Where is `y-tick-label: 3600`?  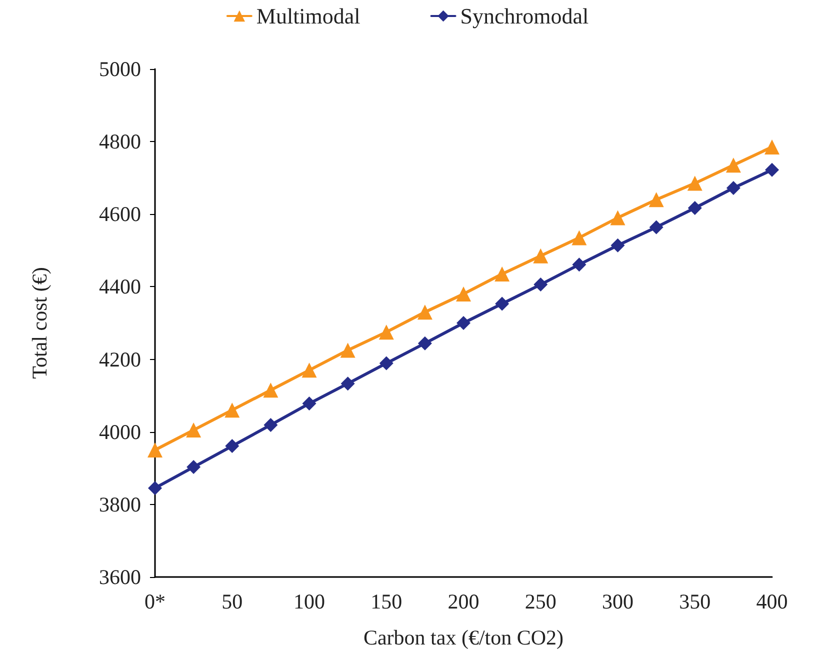
y-tick-label: 3600 is located at coordinates (120, 577).